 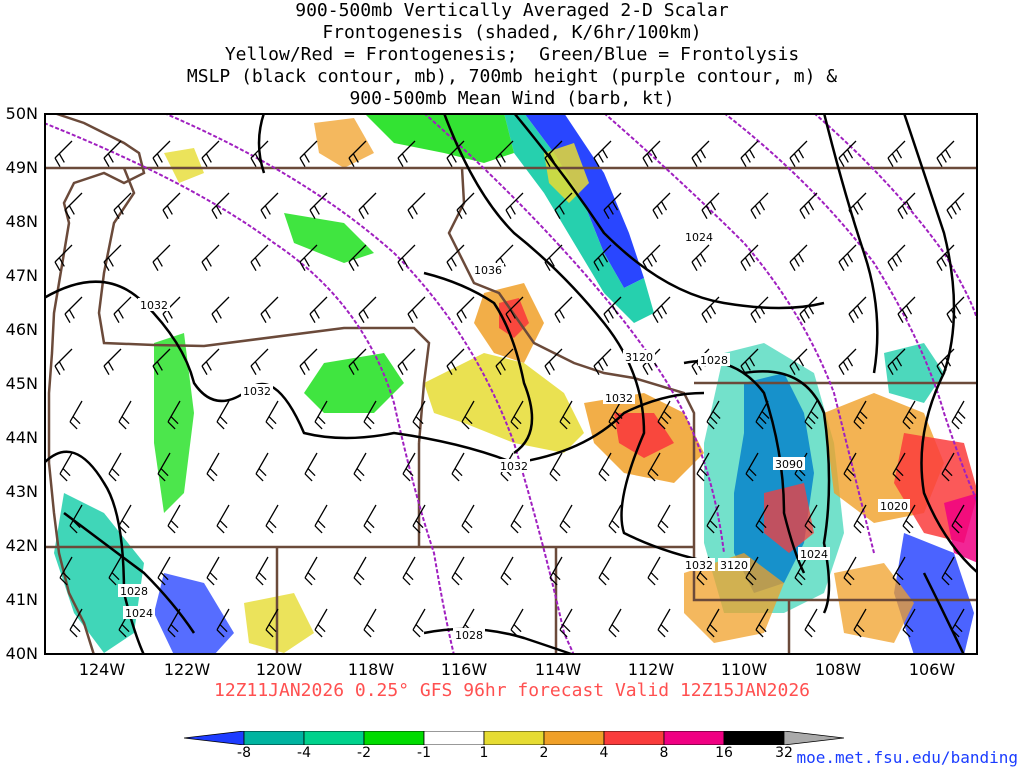 I want to click on lat-label: 43N, so click(x=21, y=491).